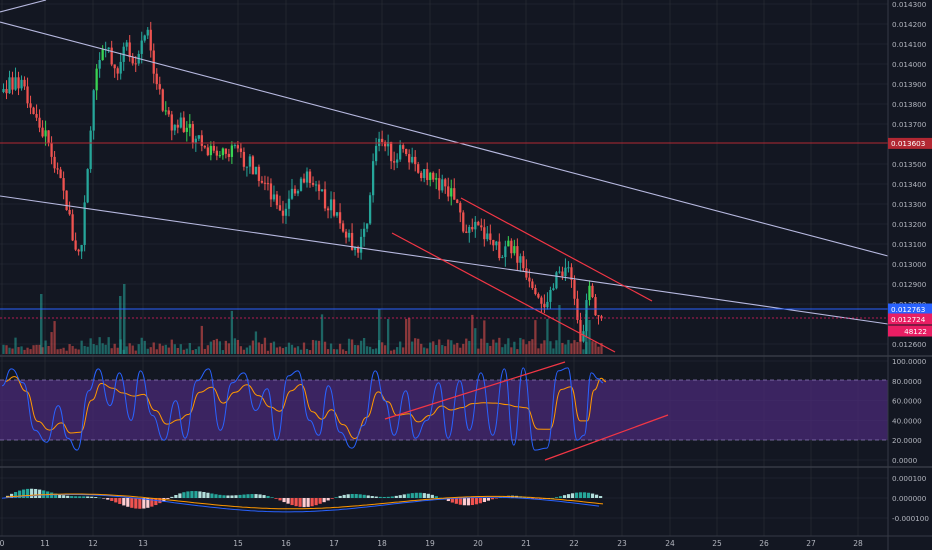 This screenshot has height=550, width=932. I want to click on time-axis-label: 11, so click(45, 543).